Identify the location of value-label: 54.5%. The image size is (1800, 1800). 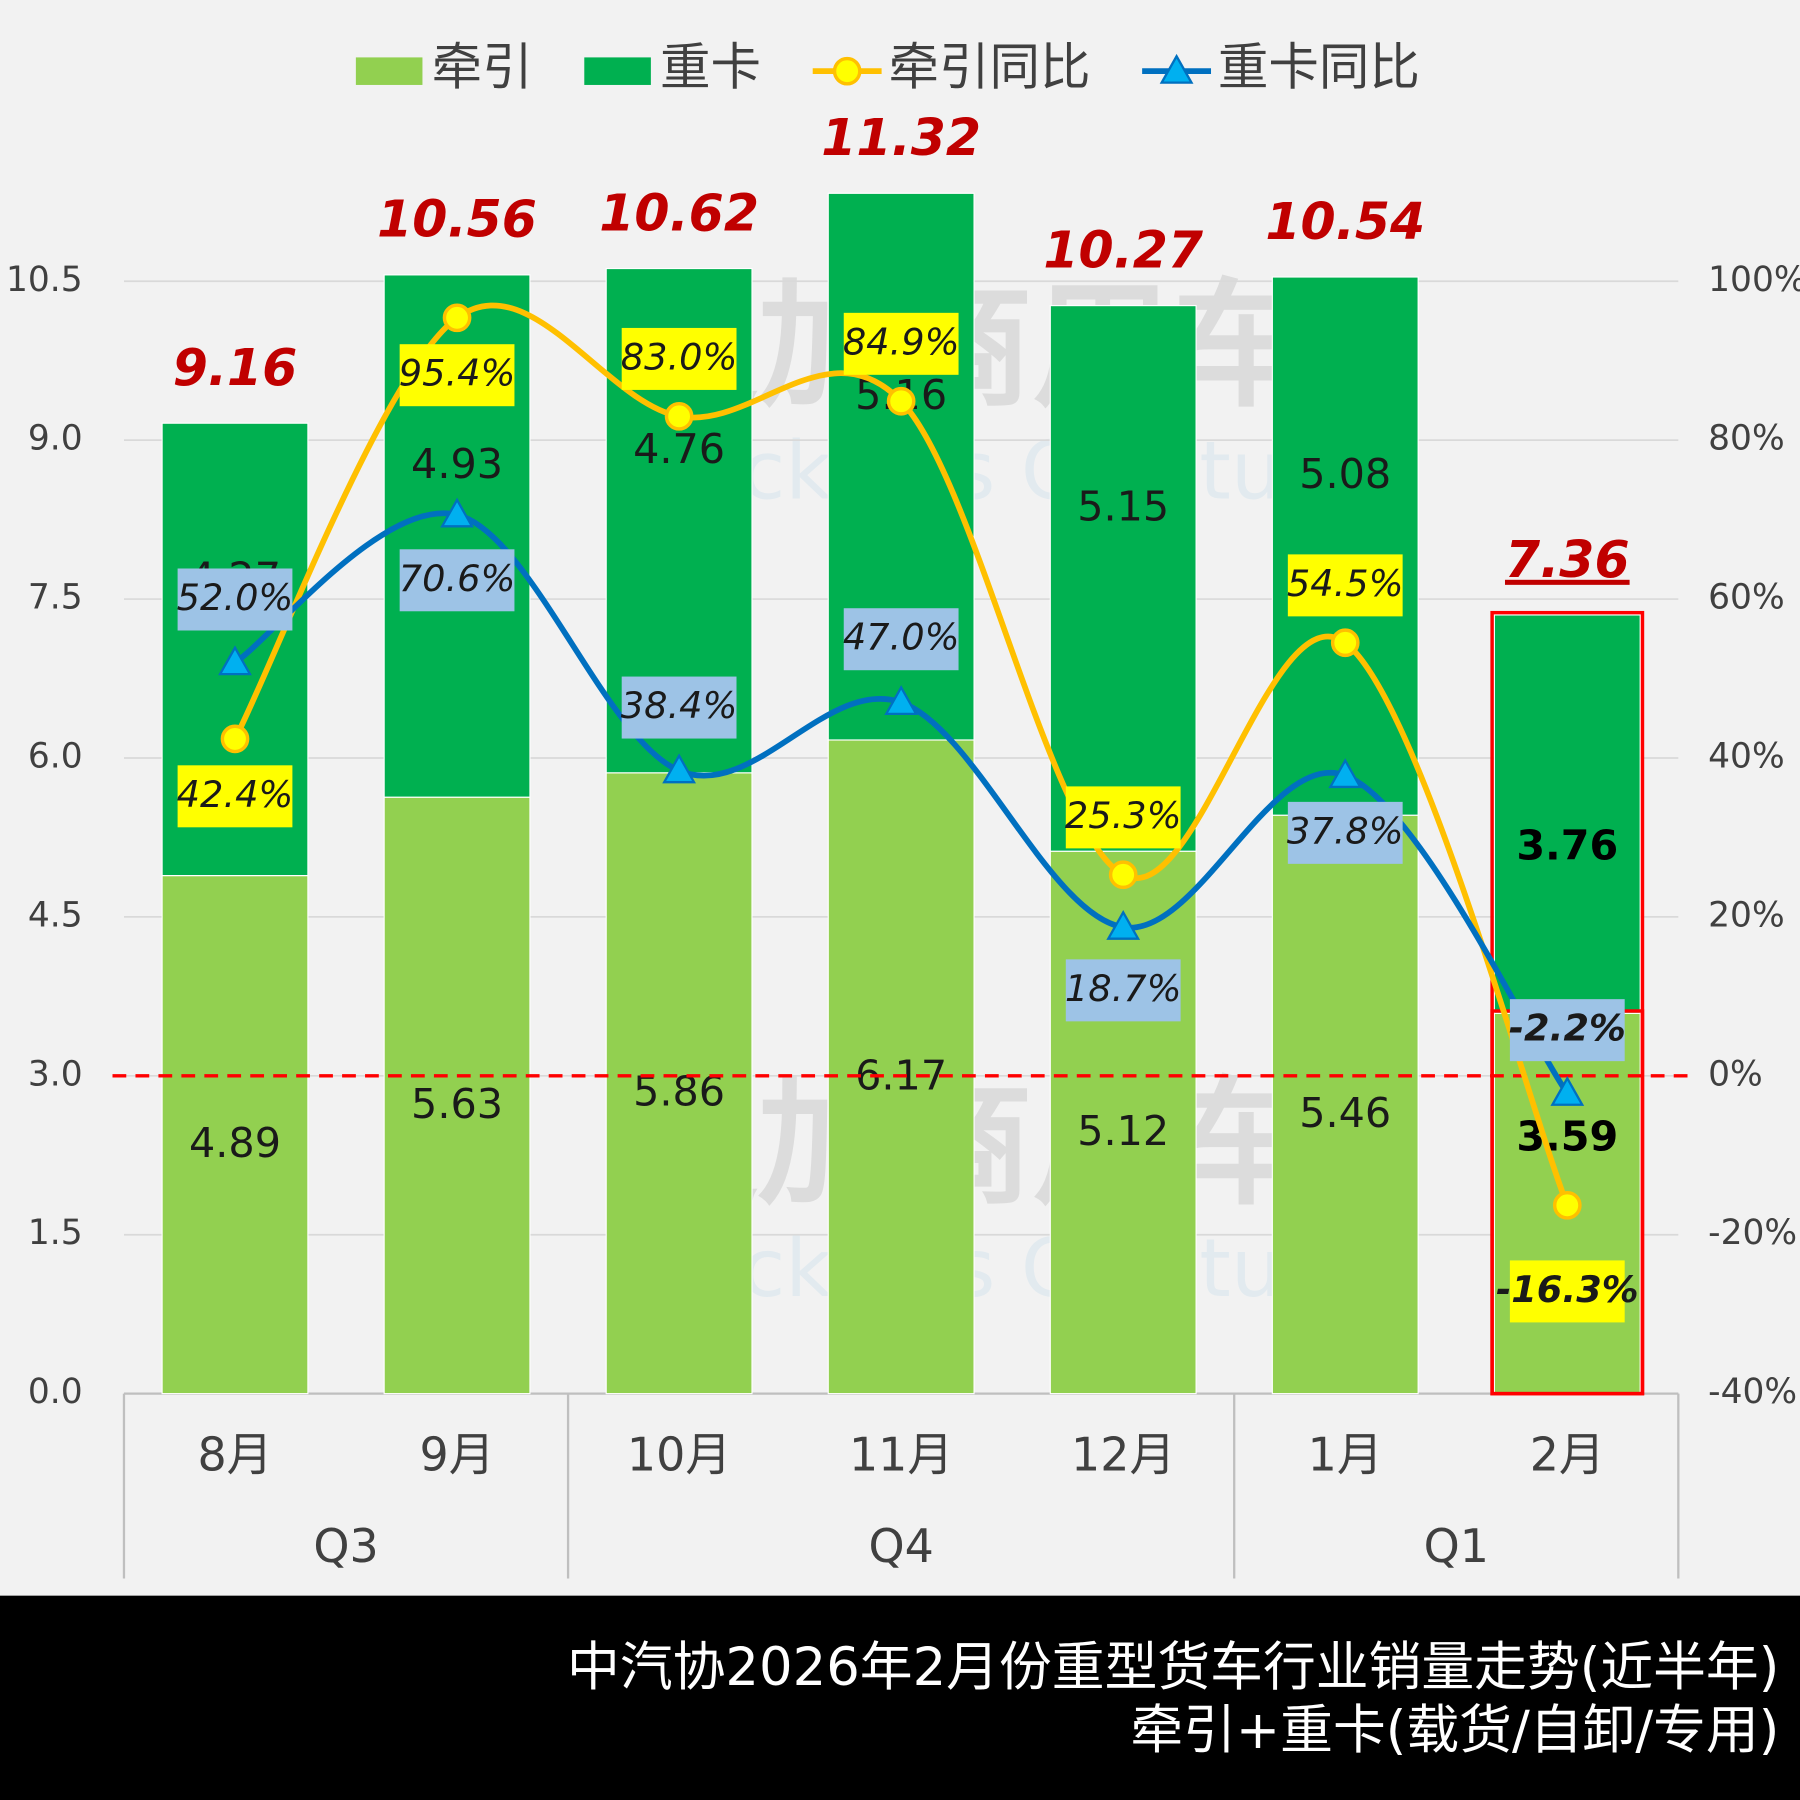
(1345, 583).